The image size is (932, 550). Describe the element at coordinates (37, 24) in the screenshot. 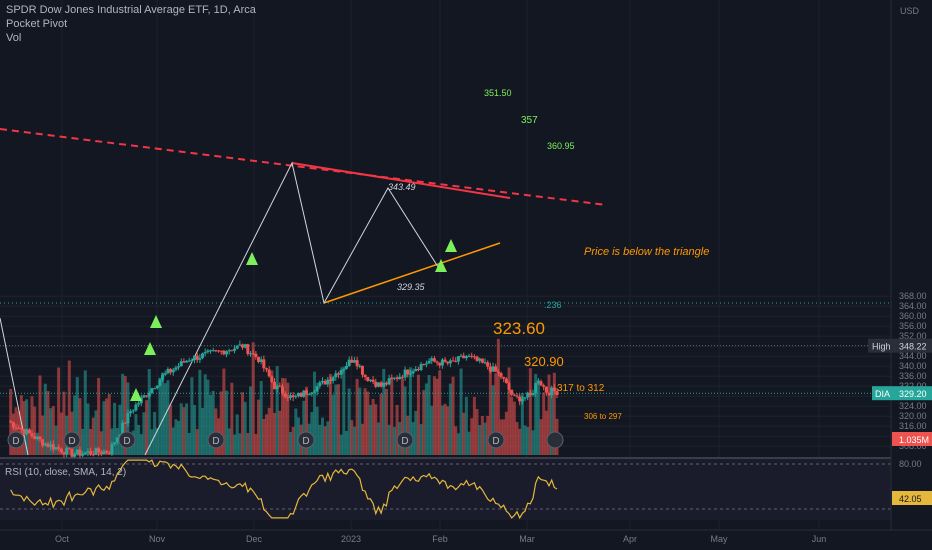

I see `indicator-pocket-pivot: Pocket Pivot` at that location.